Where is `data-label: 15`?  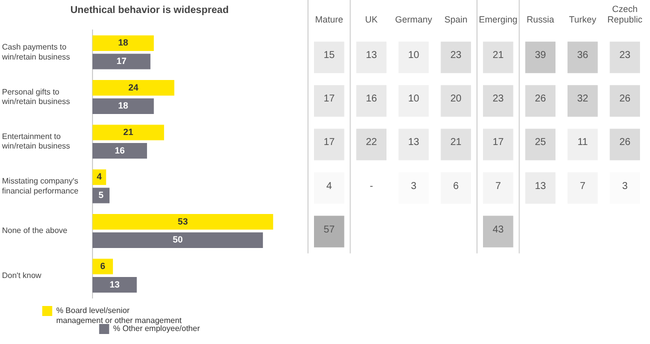 data-label: 15 is located at coordinates (330, 56).